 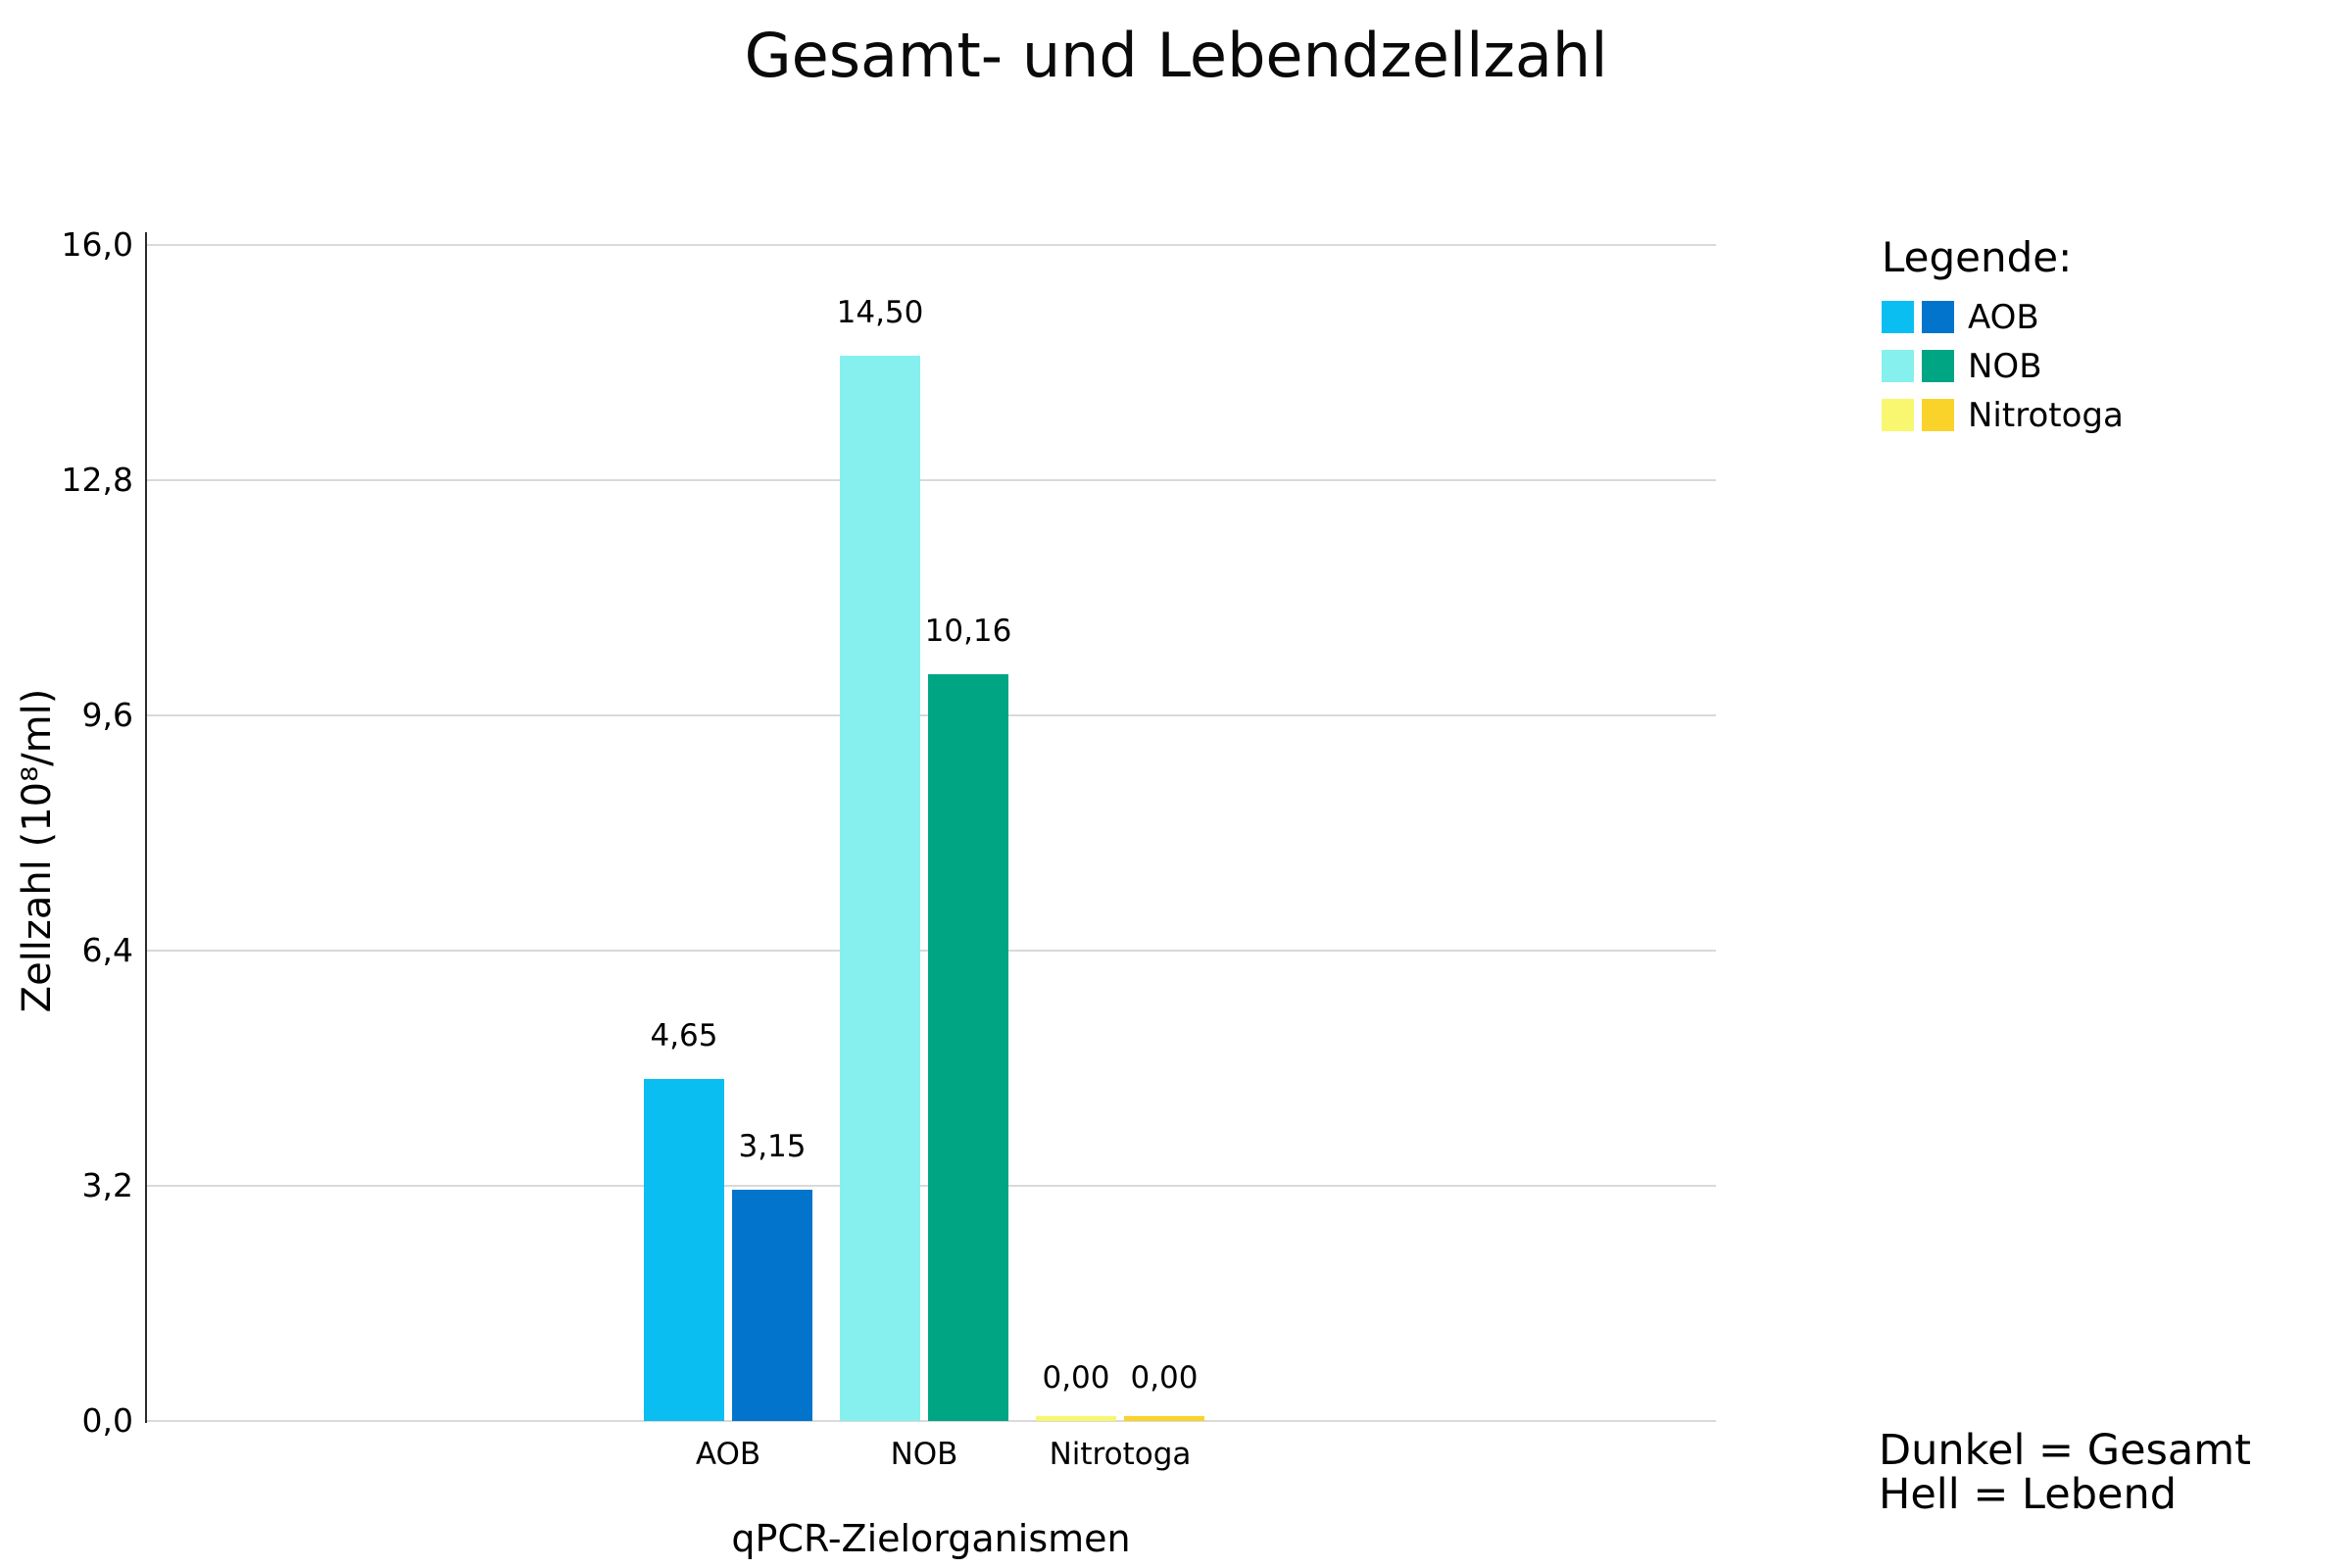 I want to click on legend-label-aob: AOB, so click(x=2003, y=317).